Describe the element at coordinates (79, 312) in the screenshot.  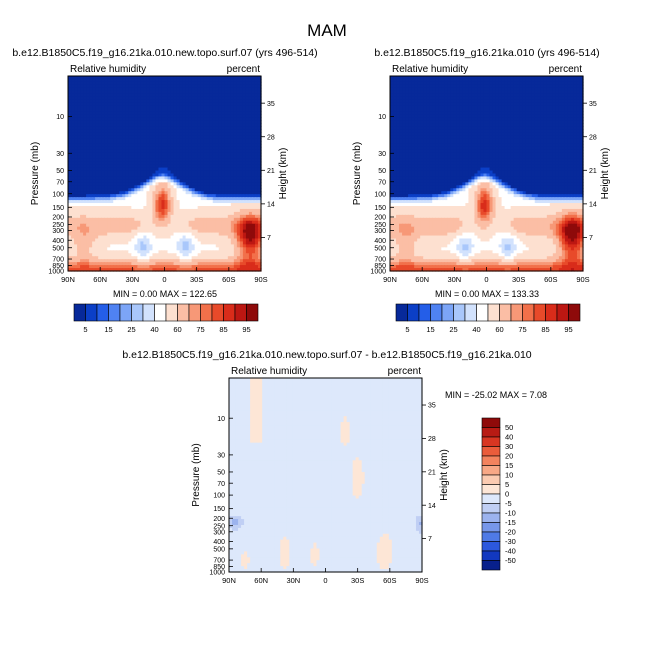
I see `colorbar-swatch` at that location.